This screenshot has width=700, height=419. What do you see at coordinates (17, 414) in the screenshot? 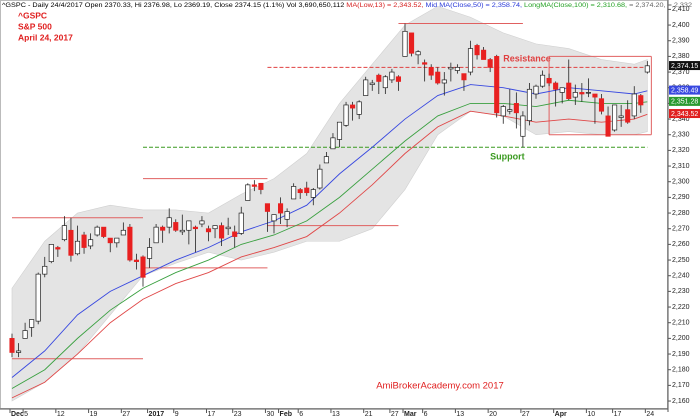
I see `x-tick-label: Dec` at bounding box center [17, 414].